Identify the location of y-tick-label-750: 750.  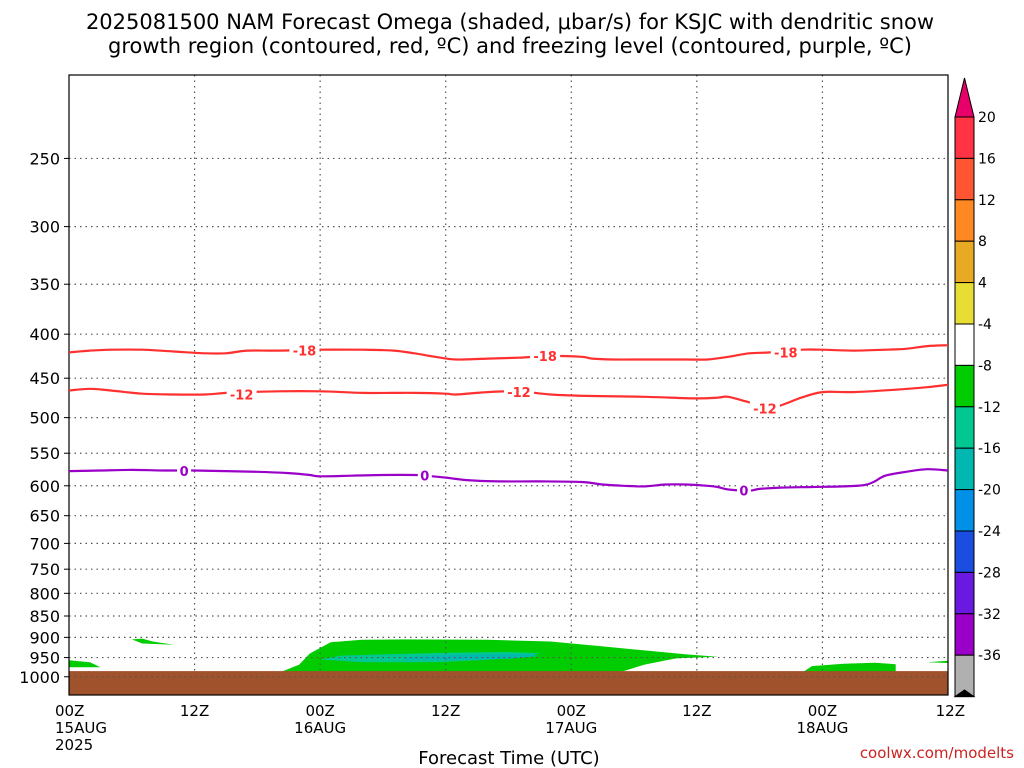
(44, 569).